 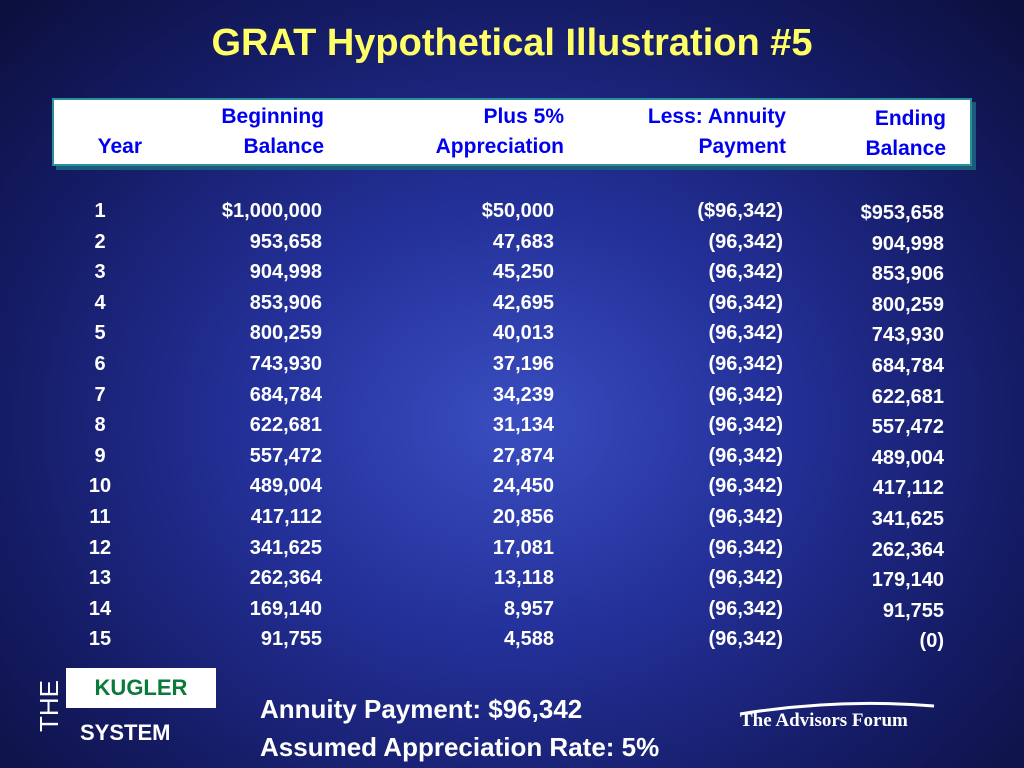 I want to click on beginning-balance-cell: 417,112, so click(x=286, y=516).